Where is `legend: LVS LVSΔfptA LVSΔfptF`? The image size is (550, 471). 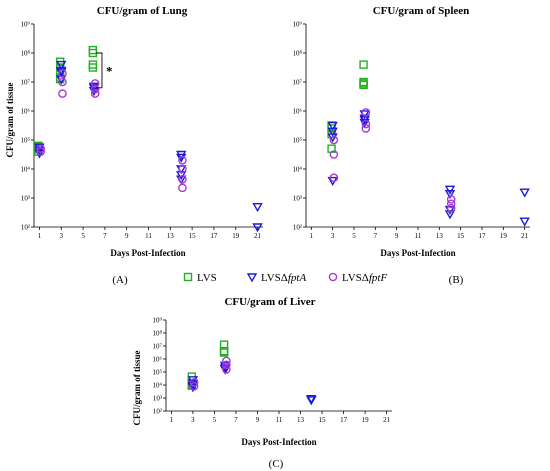
legend: LVS LVSΔfptA LVSΔfptF is located at coordinates (285, 278).